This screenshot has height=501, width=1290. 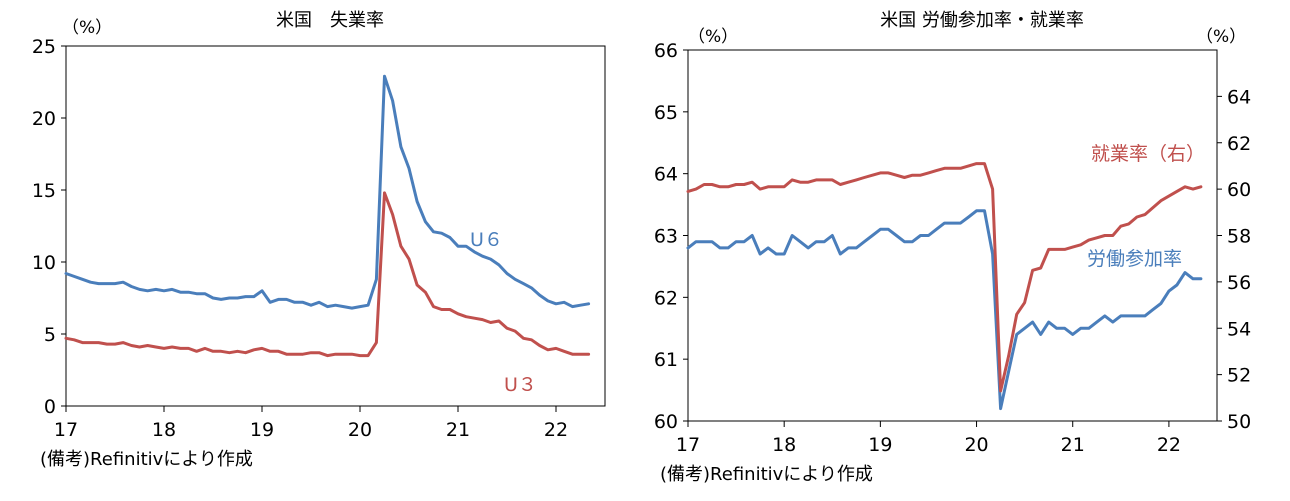 I want to click on y-right-tick-label: 64, so click(x=1239, y=97).